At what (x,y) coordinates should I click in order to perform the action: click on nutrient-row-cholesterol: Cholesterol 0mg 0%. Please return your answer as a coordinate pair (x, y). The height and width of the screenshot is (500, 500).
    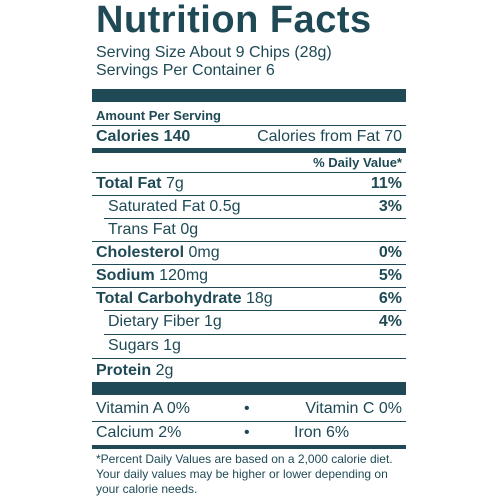
    Looking at the image, I should click on (249, 253).